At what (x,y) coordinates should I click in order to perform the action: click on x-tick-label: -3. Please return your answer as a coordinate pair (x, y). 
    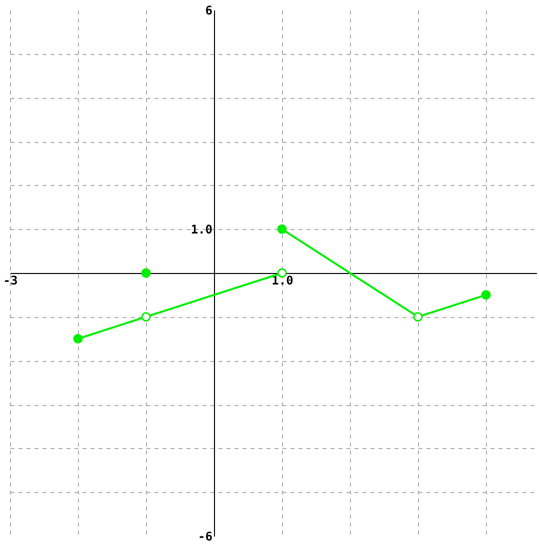
    Looking at the image, I should click on (10, 281).